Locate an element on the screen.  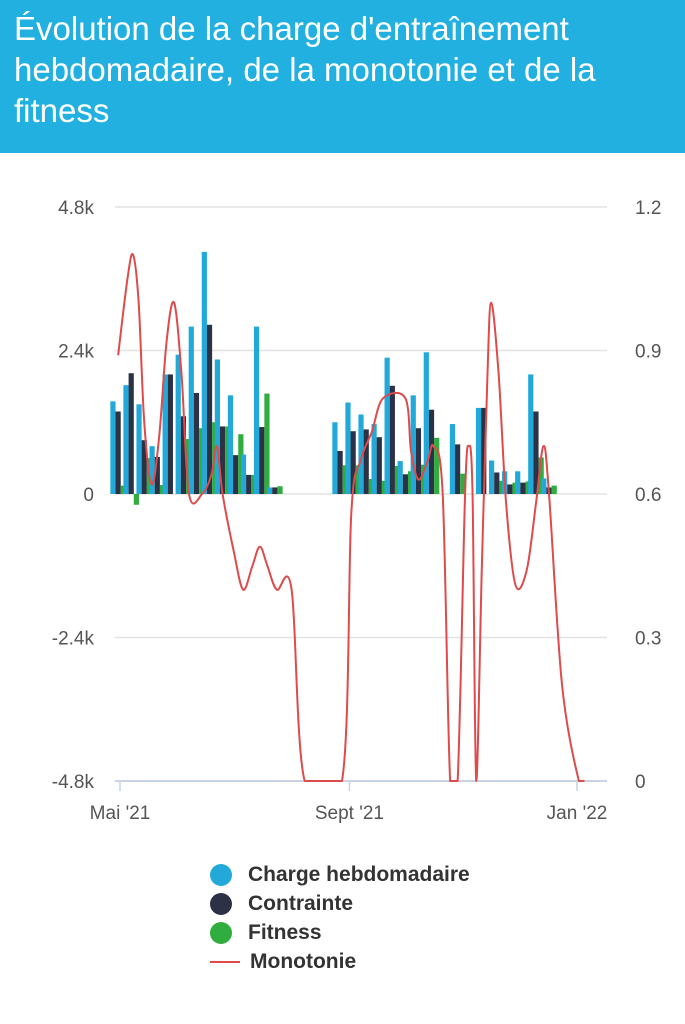
legend-label-monotonie: Monotonie is located at coordinates (303, 961).